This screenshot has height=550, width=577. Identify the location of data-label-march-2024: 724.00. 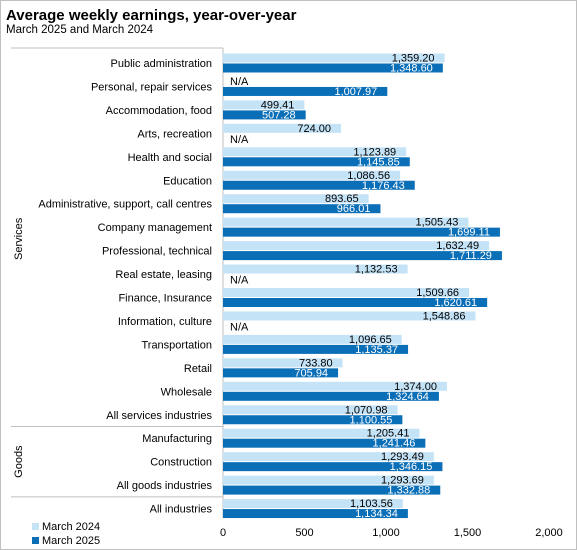
(314, 129).